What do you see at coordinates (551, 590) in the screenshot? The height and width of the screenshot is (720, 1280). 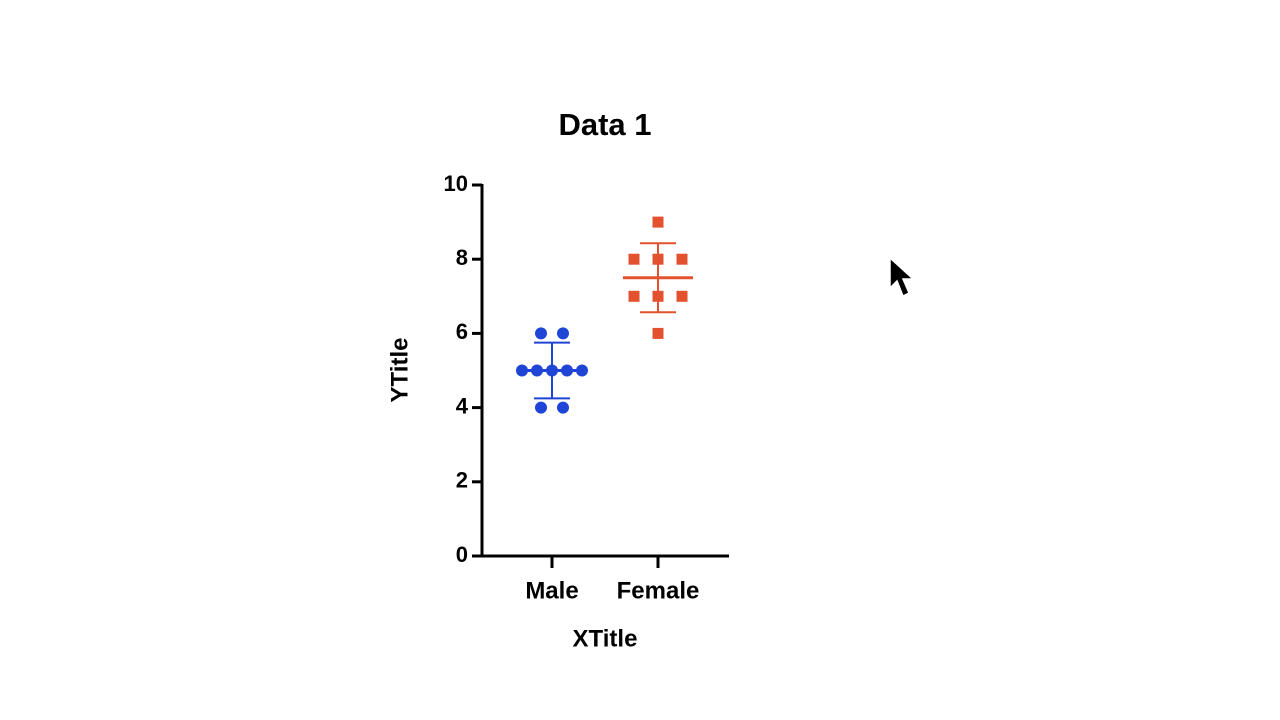 I see `x-tick-label: Male` at bounding box center [551, 590].